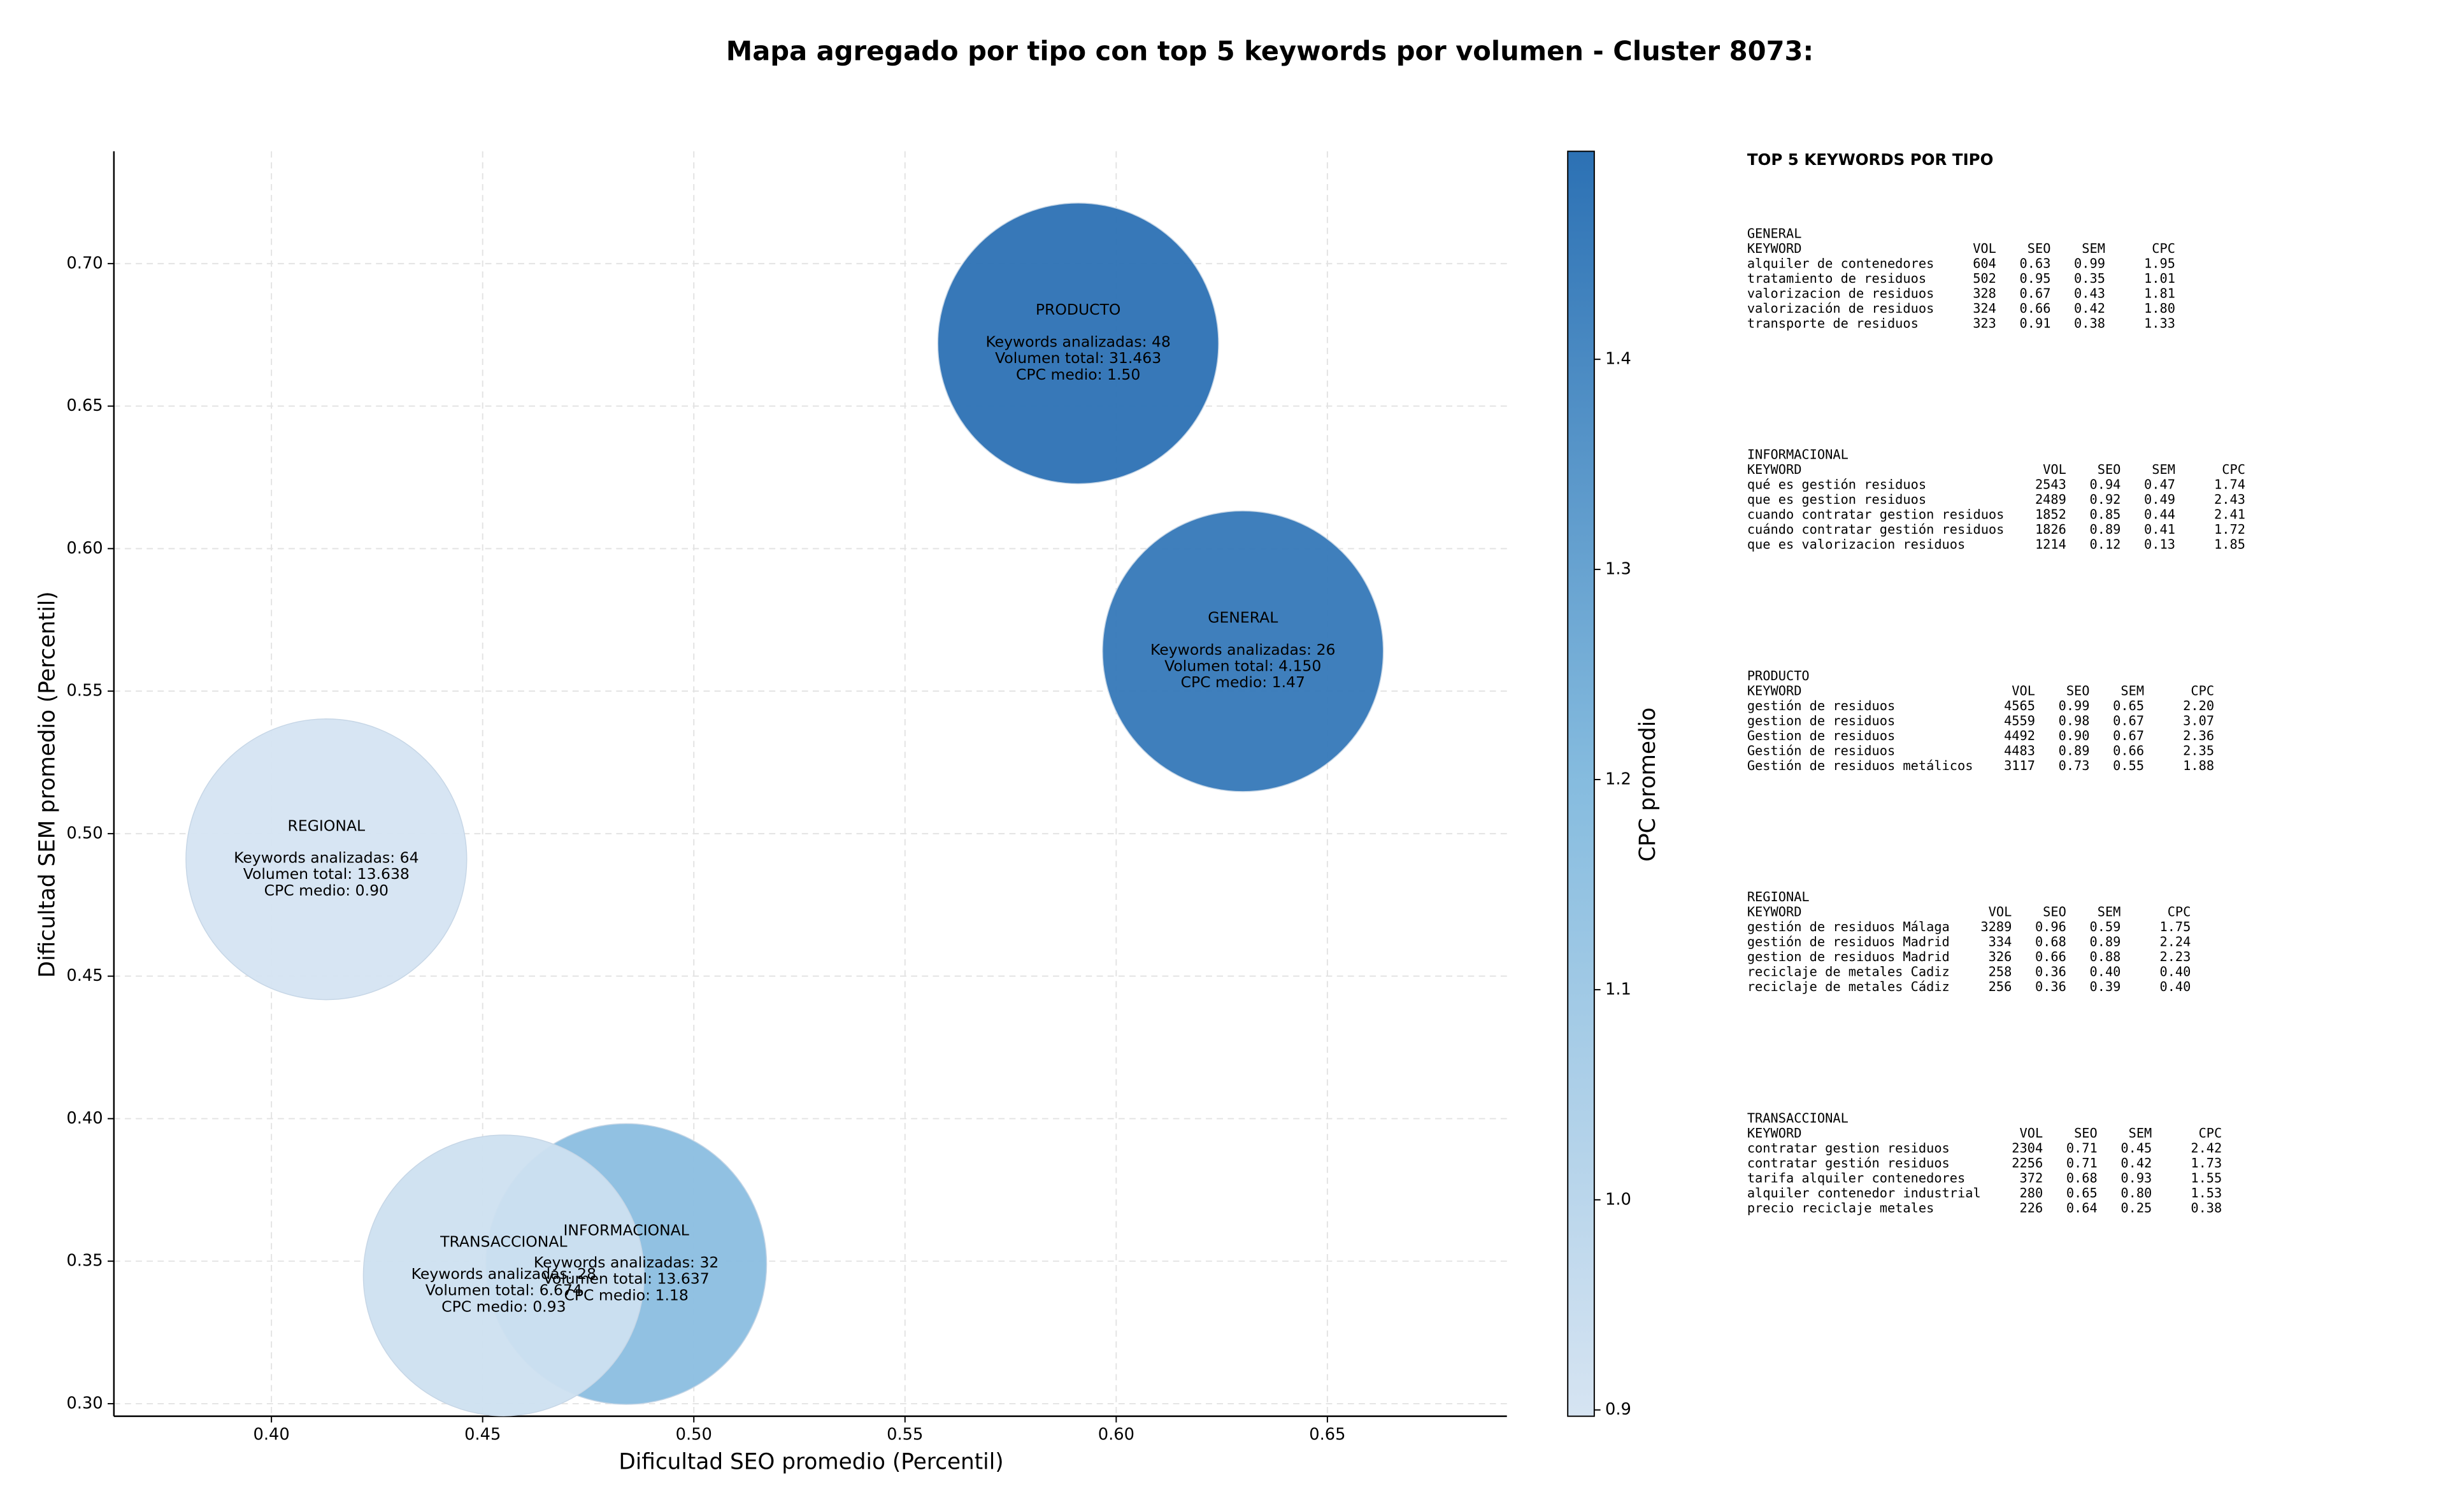 Image resolution: width=2446 pixels, height=1512 pixels. What do you see at coordinates (1798, 454) in the screenshot?
I see `group-name: INFORMACIONAL` at bounding box center [1798, 454].